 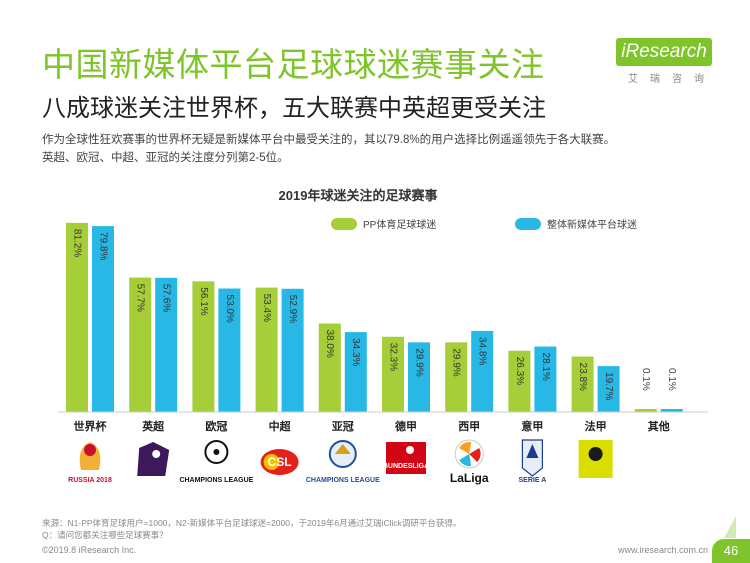 What do you see at coordinates (280, 426) in the screenshot?
I see `category-label-3: 中超` at bounding box center [280, 426].